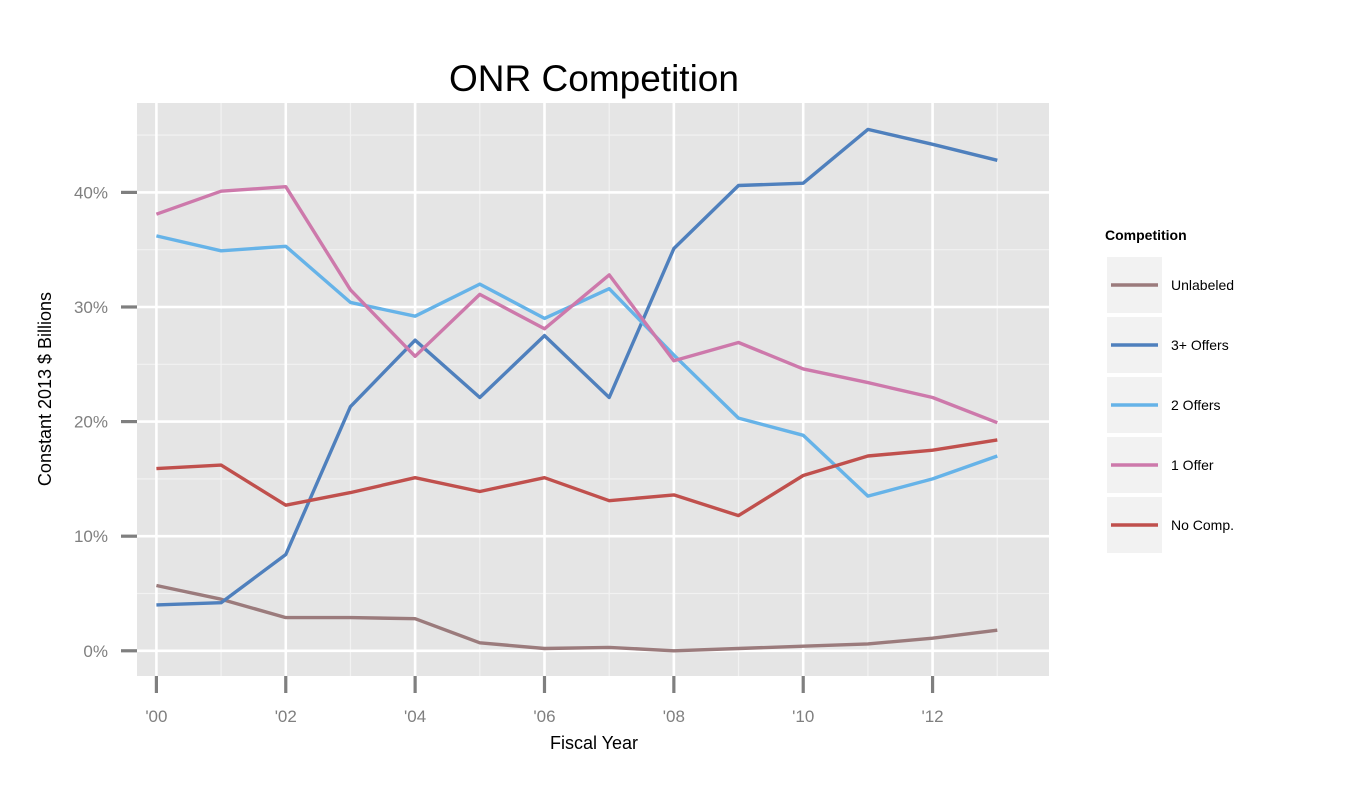  I want to click on y-tick-label: 40%, so click(91, 192).